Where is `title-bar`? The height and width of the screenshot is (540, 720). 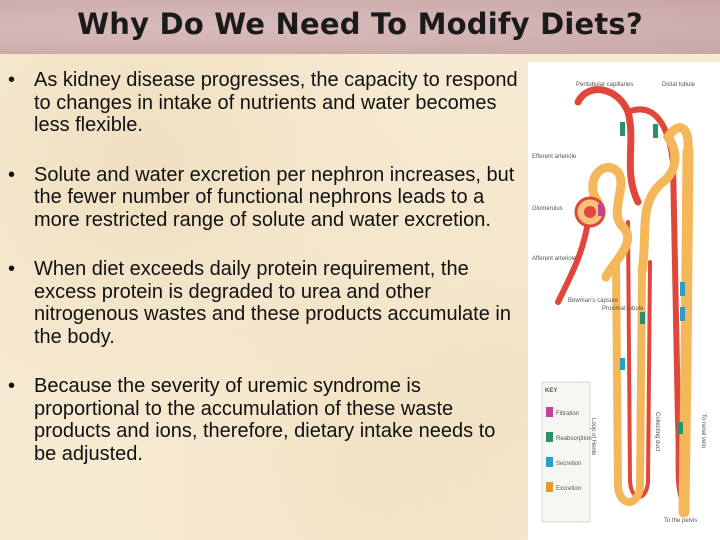
title-bar is located at coordinates (360, 27).